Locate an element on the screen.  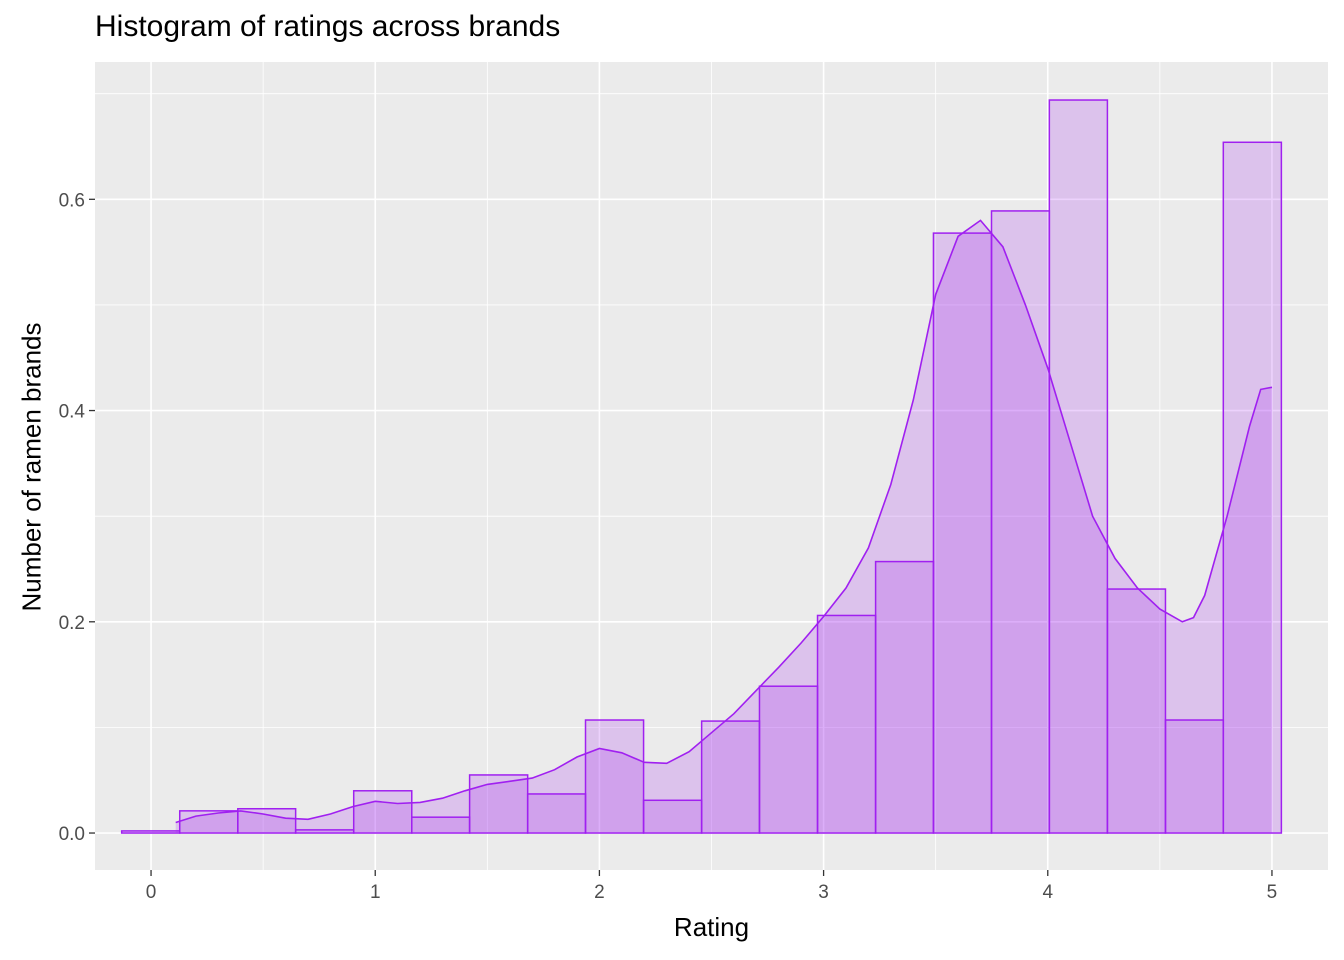
x-axis-label: Rating is located at coordinates (711, 927).